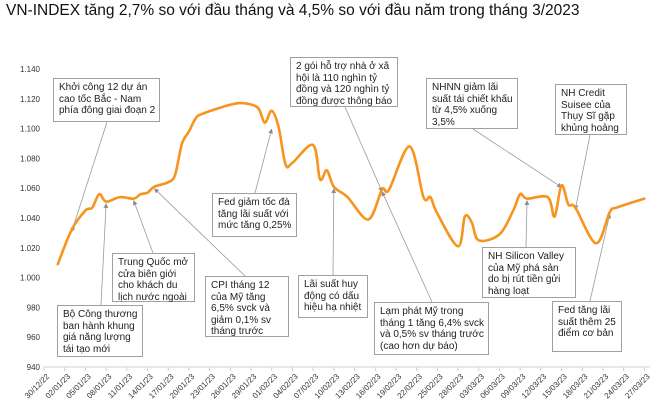 The width and height of the screenshot is (660, 416). Describe the element at coordinates (255, 225) in the screenshot. I see `annotation-text: mức tăng 0,25%` at that location.